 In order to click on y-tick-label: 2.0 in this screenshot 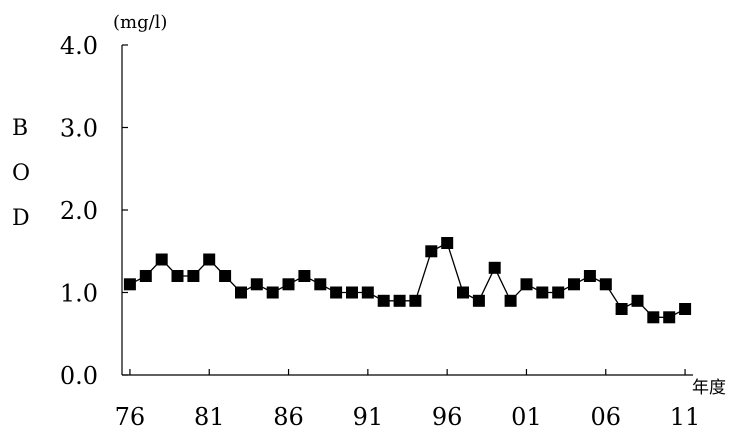, I will do `click(79, 211)`.